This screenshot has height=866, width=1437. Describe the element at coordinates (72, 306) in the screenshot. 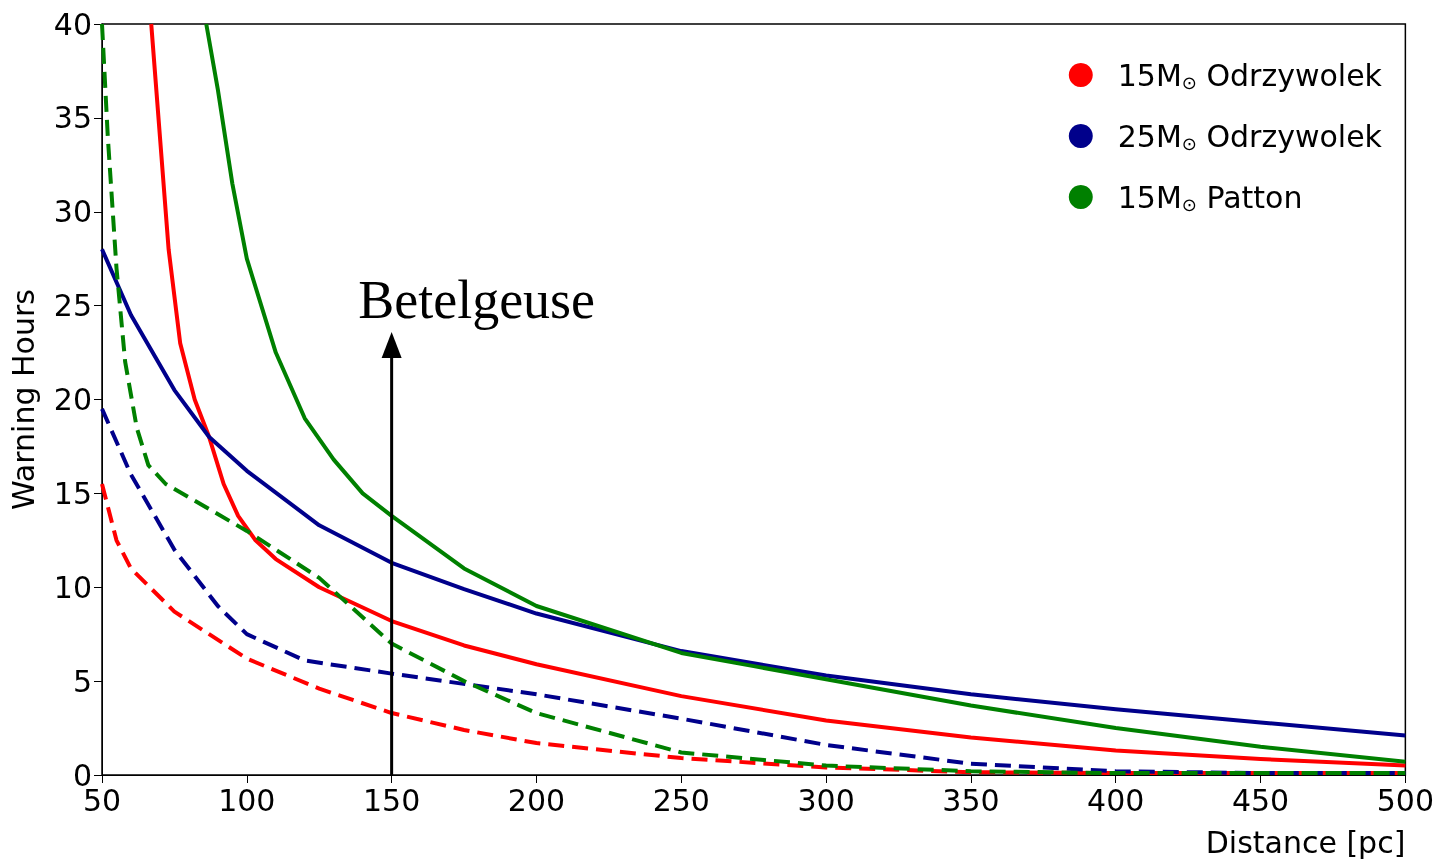

I see `y-tick-label: 25` at that location.